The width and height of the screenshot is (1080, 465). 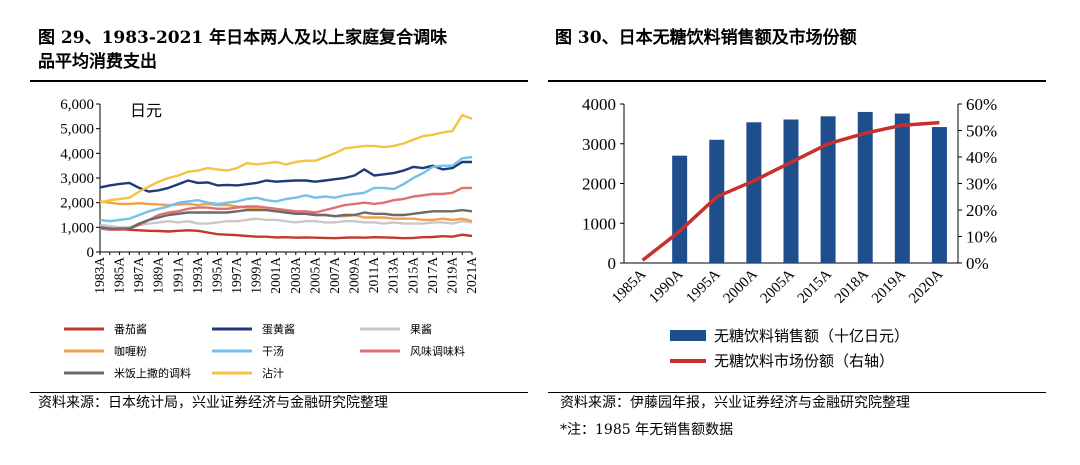 What do you see at coordinates (977, 263) in the screenshot?
I see `right-right-tick-label: 0%` at bounding box center [977, 263].